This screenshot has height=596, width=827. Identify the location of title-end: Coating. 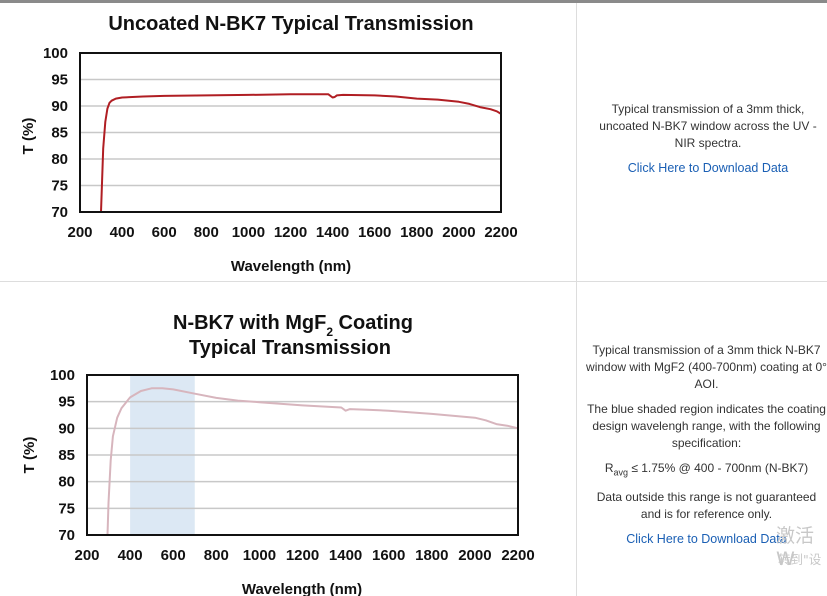
(373, 323).